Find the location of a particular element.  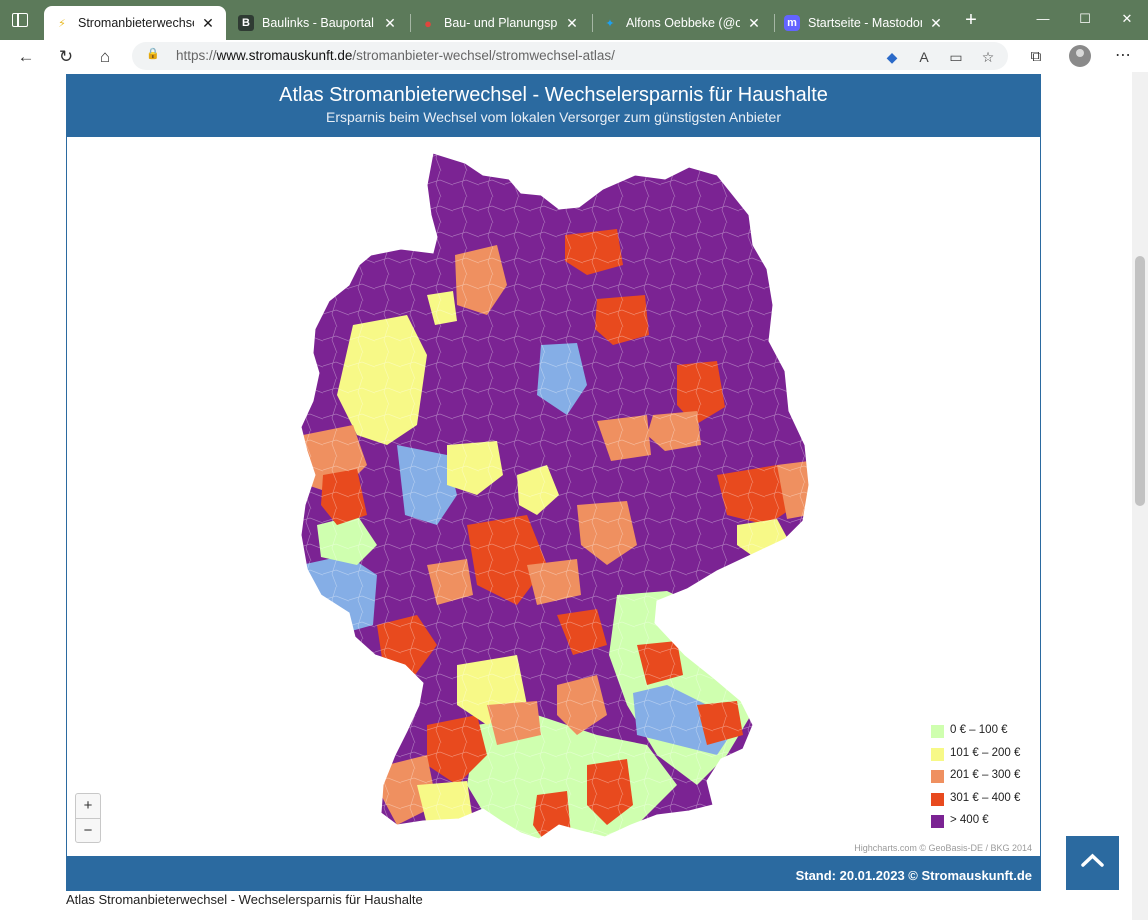

stand-date: Stand: 20.01.2023 © Stromauskunft.de is located at coordinates (913, 875).